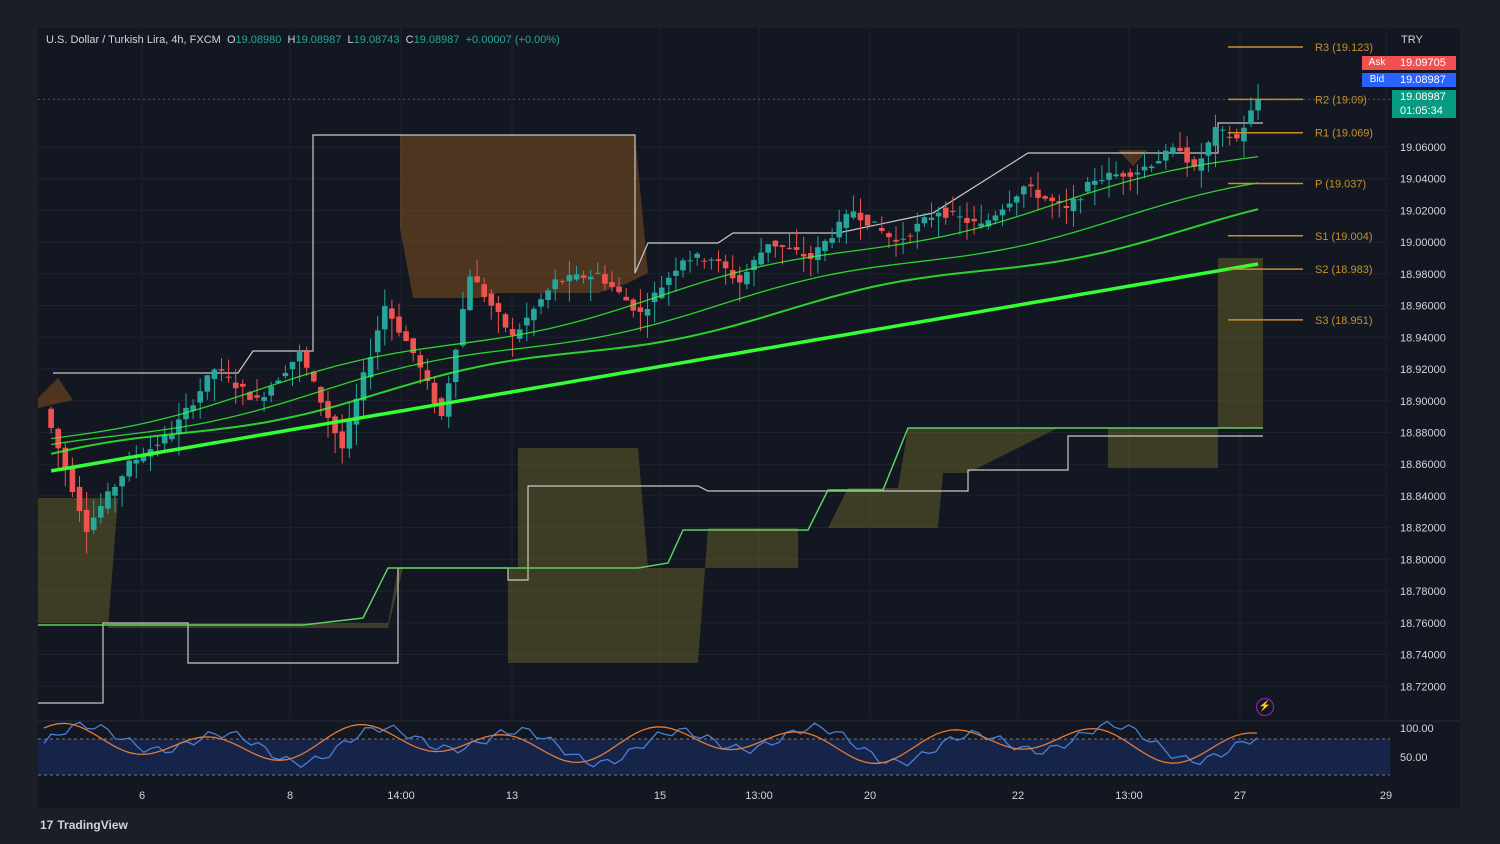 The image size is (1500, 844). I want to click on y-tick-label: 19.04000, so click(1423, 180).